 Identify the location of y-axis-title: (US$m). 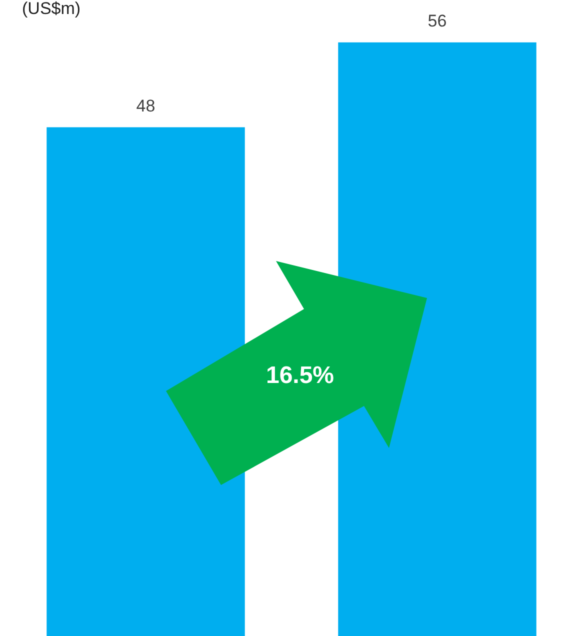
(51, 9).